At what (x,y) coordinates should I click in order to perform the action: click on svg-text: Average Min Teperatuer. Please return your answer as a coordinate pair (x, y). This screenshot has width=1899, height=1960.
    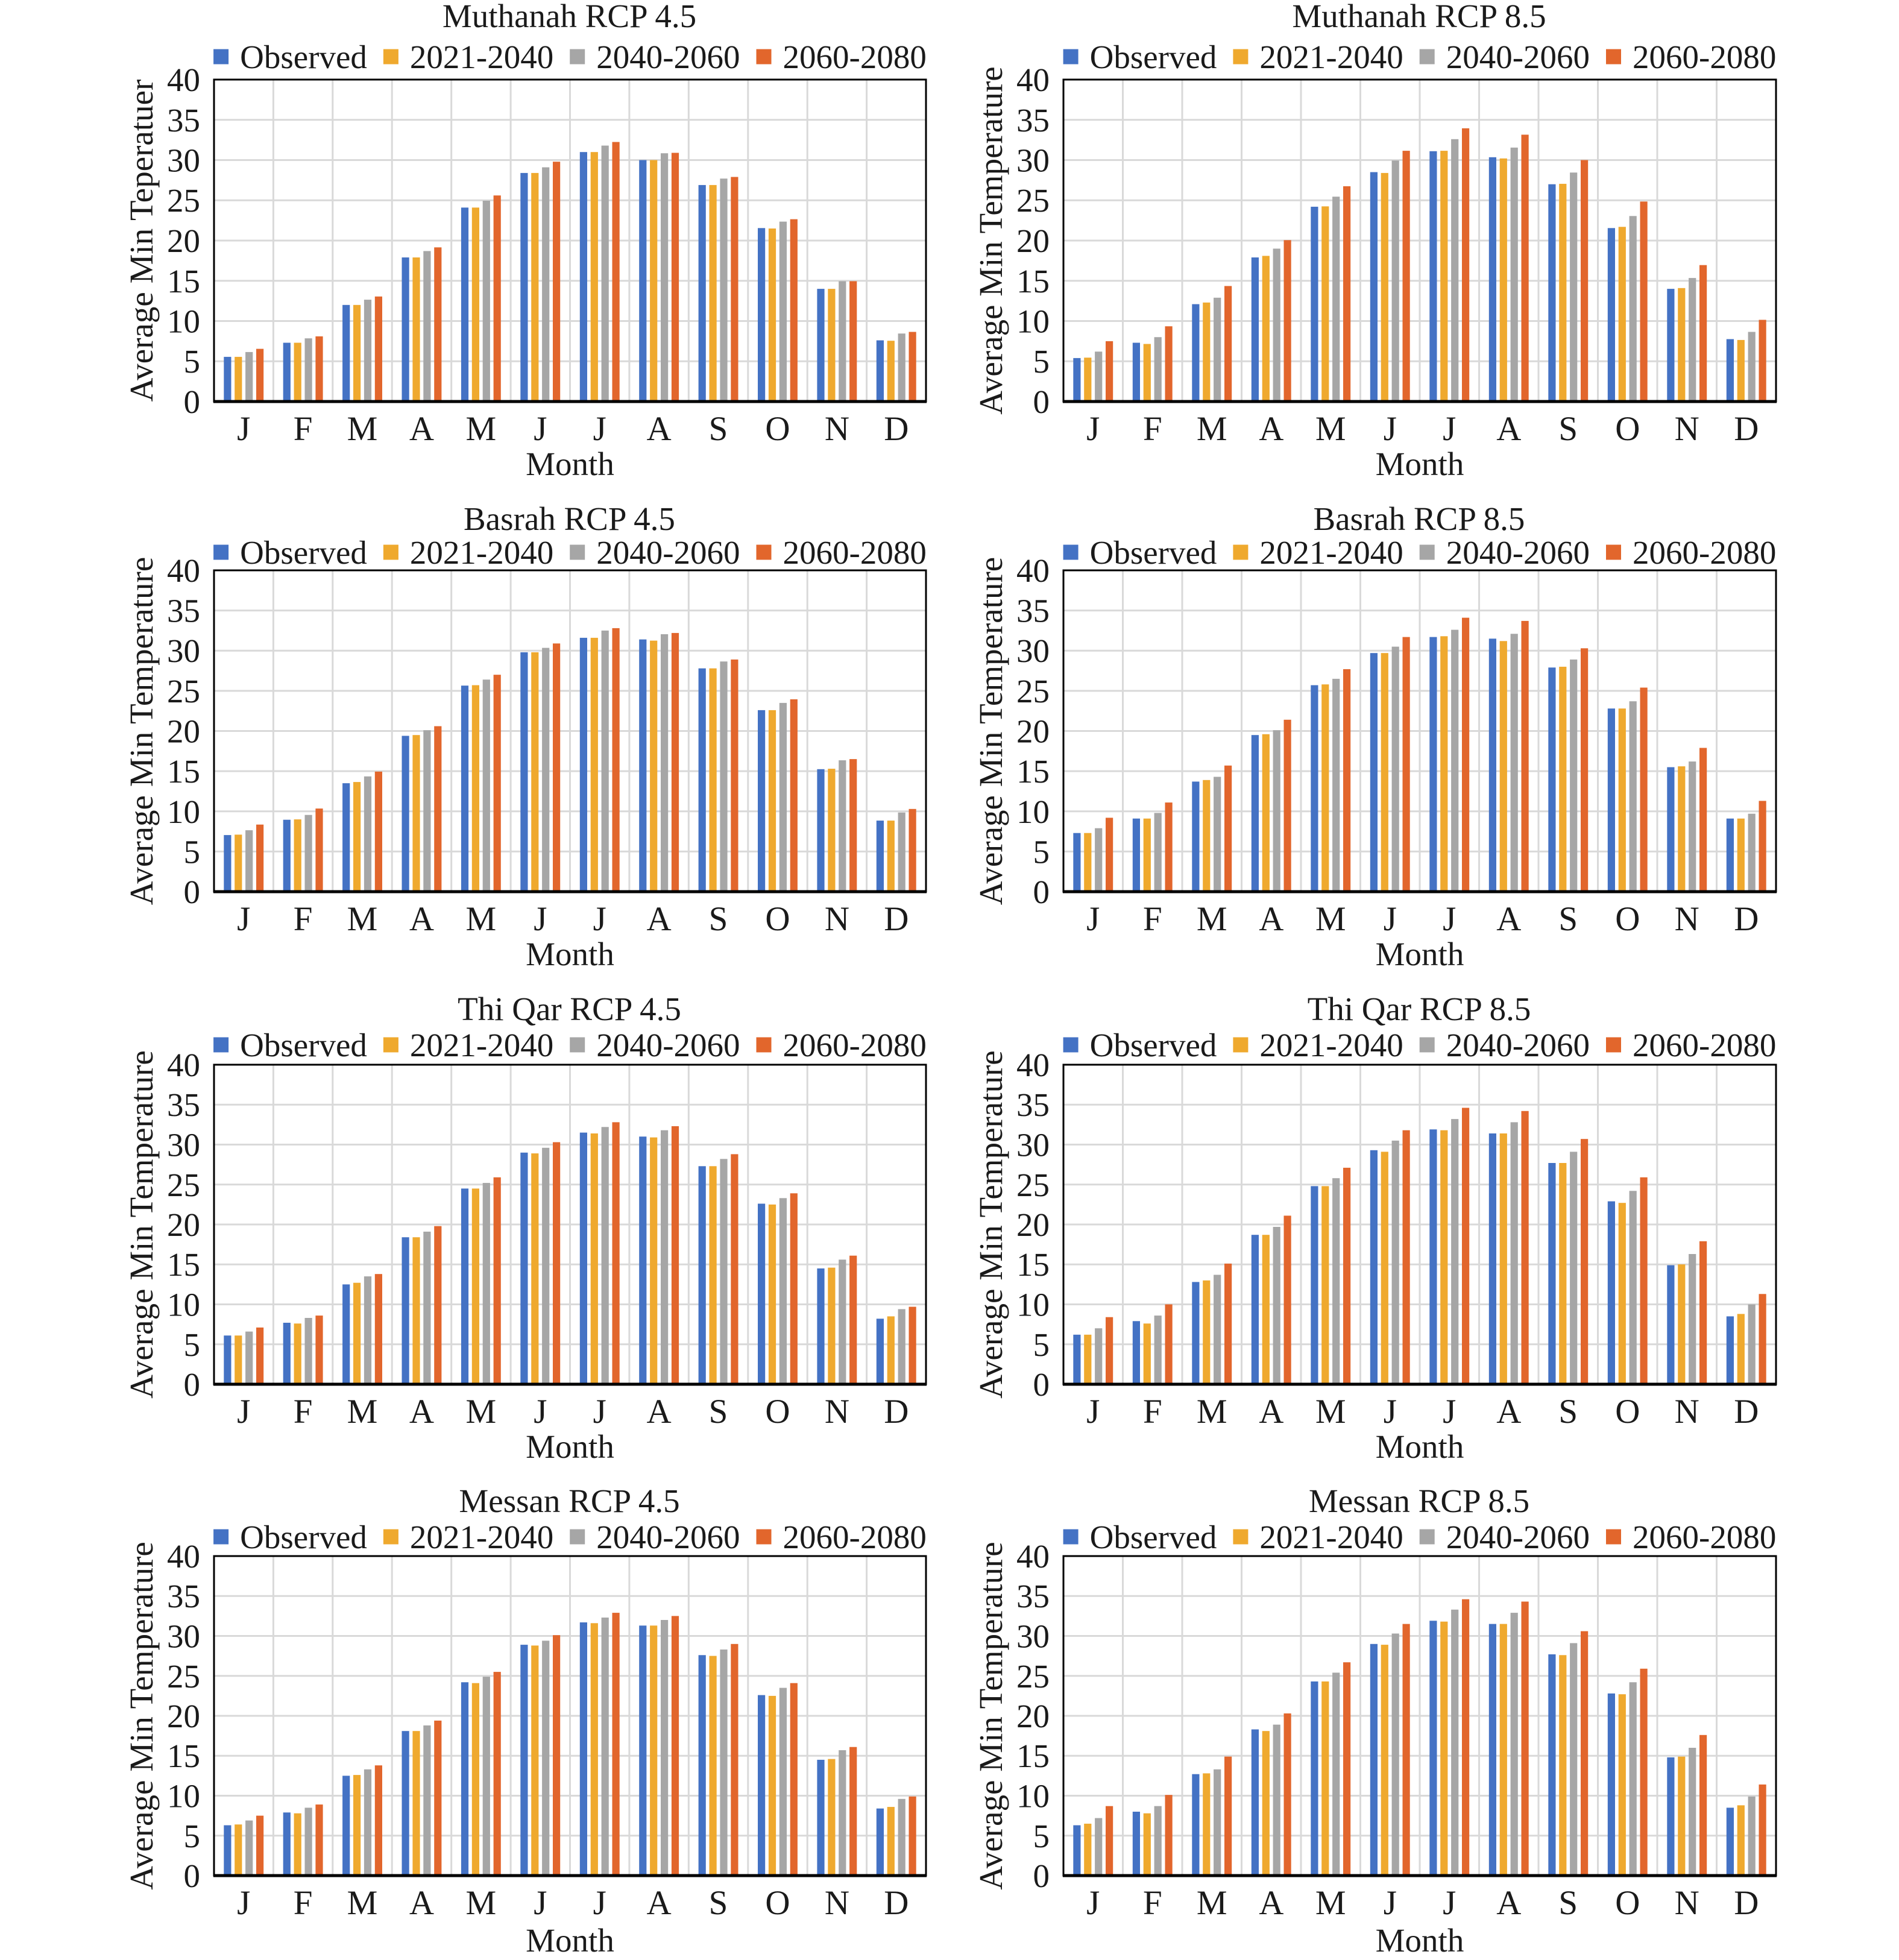
    Looking at the image, I should click on (141, 241).